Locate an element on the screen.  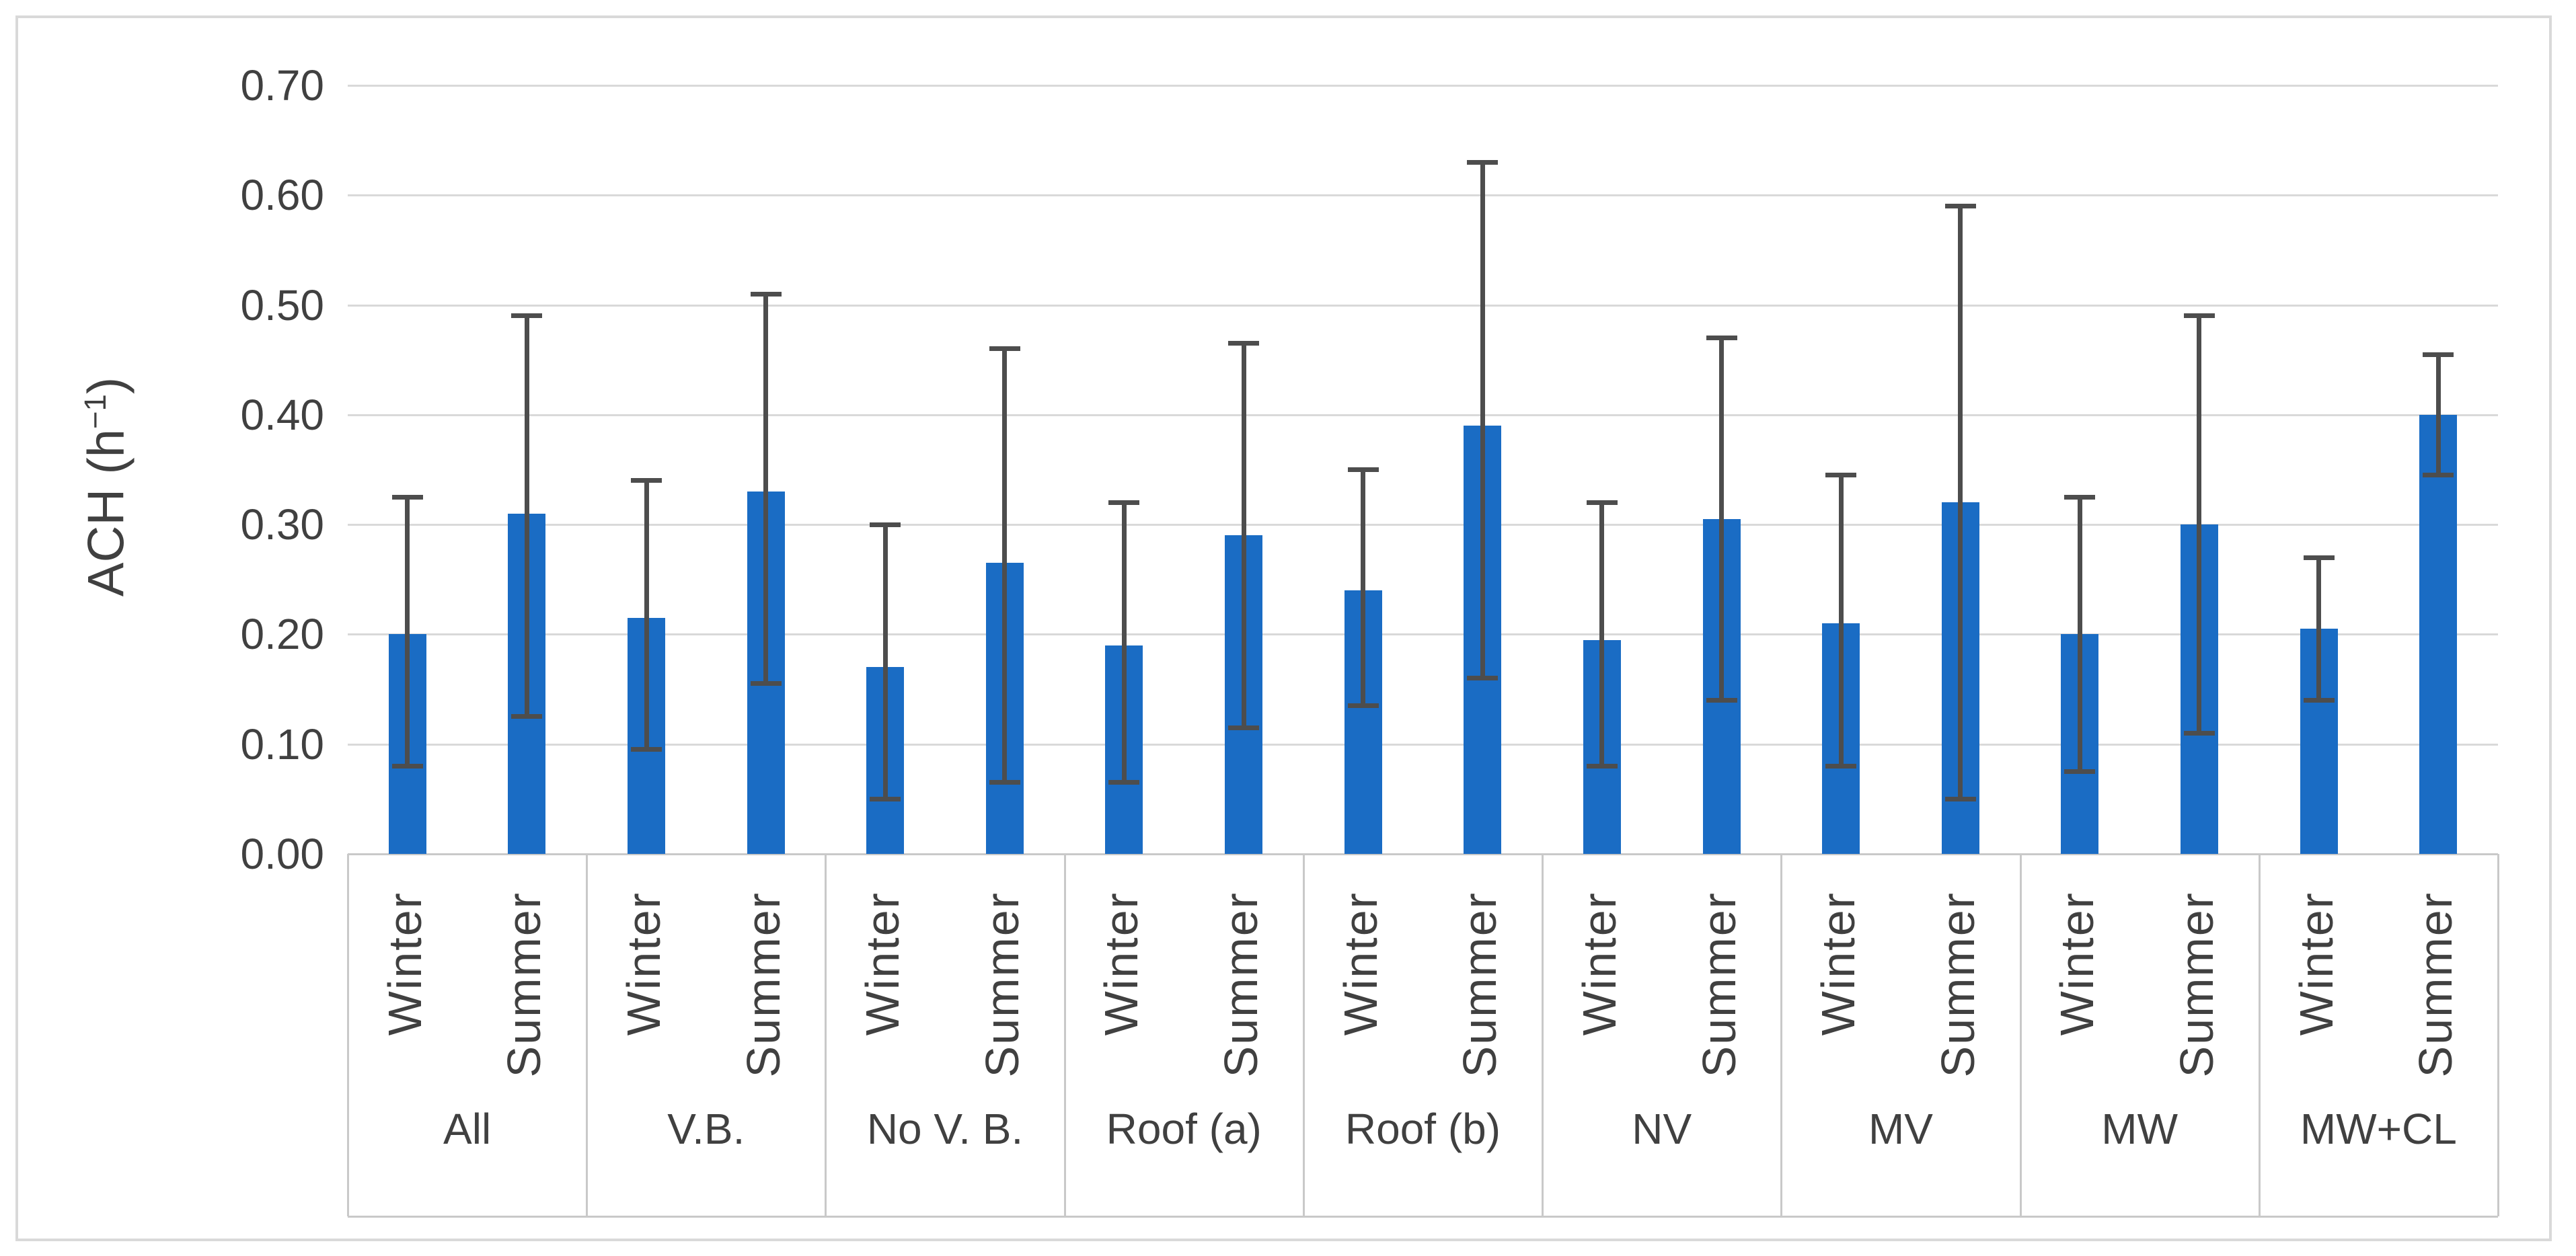
y-tick-label: 0.00 is located at coordinates (282, 854).